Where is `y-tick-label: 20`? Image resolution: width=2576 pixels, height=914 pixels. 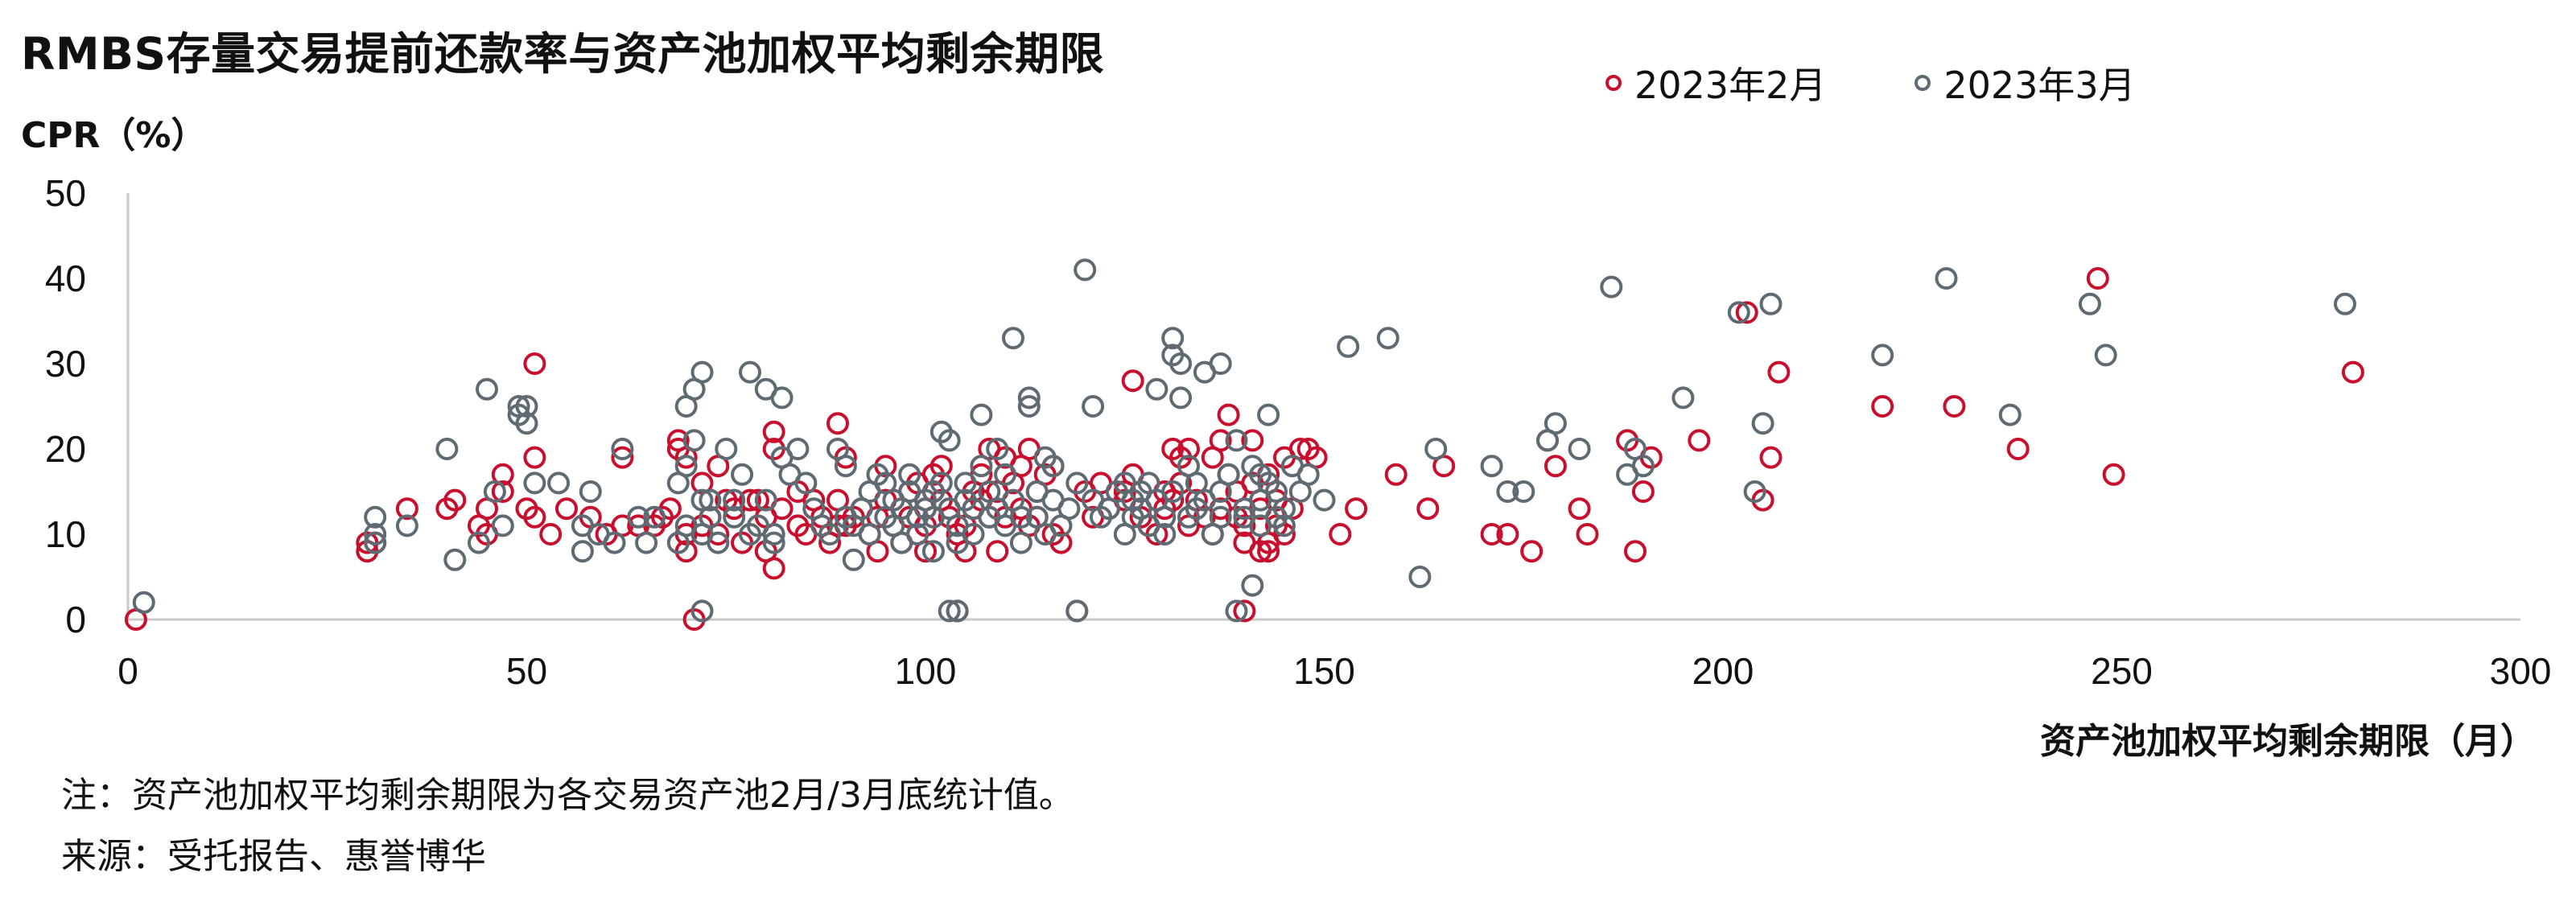 y-tick-label: 20 is located at coordinates (65, 449).